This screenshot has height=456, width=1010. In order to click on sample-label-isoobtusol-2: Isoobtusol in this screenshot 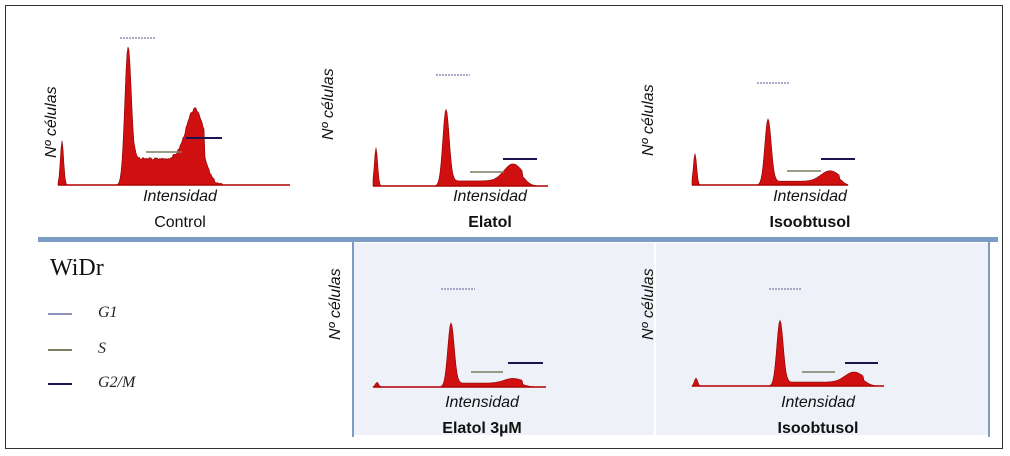, I will do `click(818, 428)`.